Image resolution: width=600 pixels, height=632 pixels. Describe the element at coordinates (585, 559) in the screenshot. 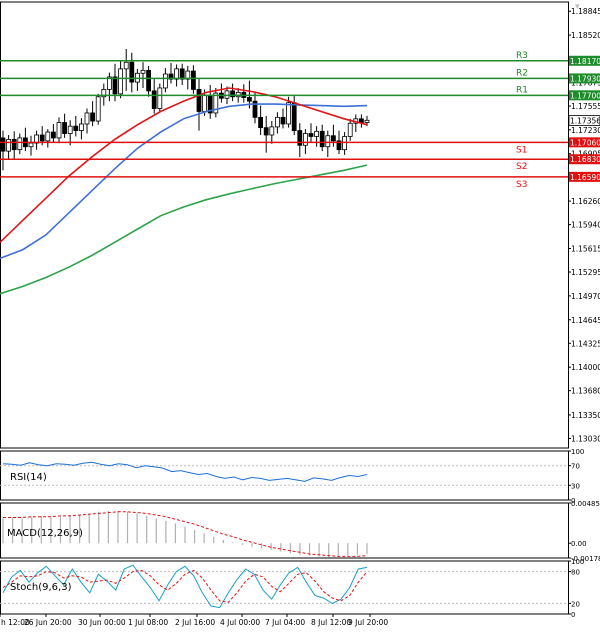

I see `indicator-tick-label: -0.001788` at that location.